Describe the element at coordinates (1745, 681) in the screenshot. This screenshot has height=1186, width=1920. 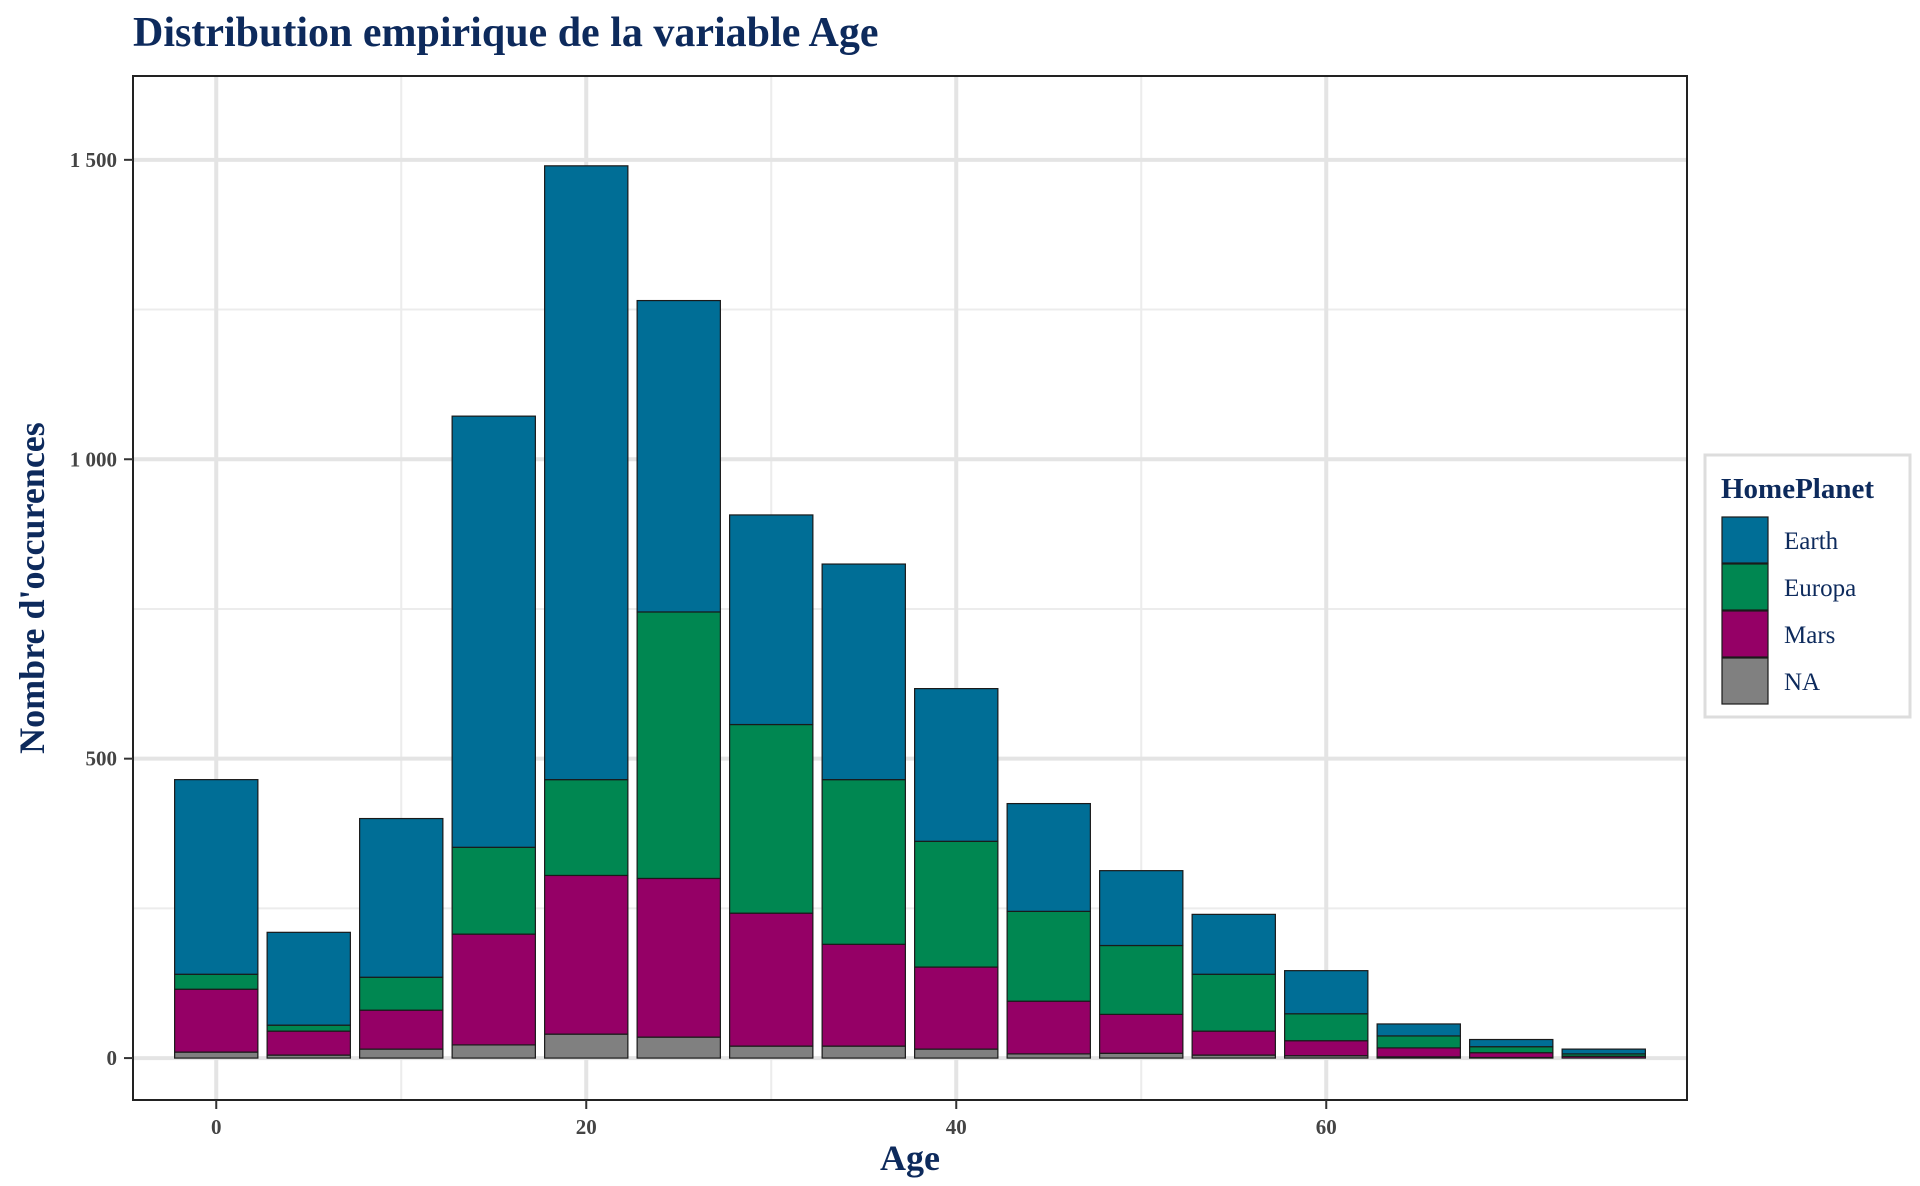
I see `legend-key-na` at that location.